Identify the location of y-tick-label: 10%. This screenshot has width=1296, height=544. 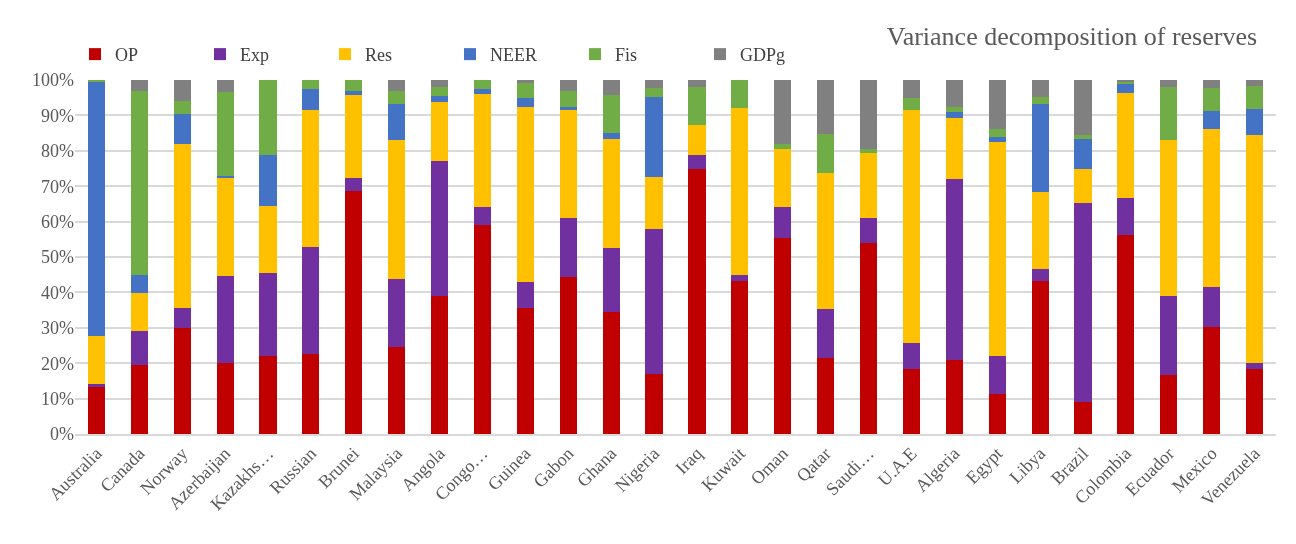
(57, 398).